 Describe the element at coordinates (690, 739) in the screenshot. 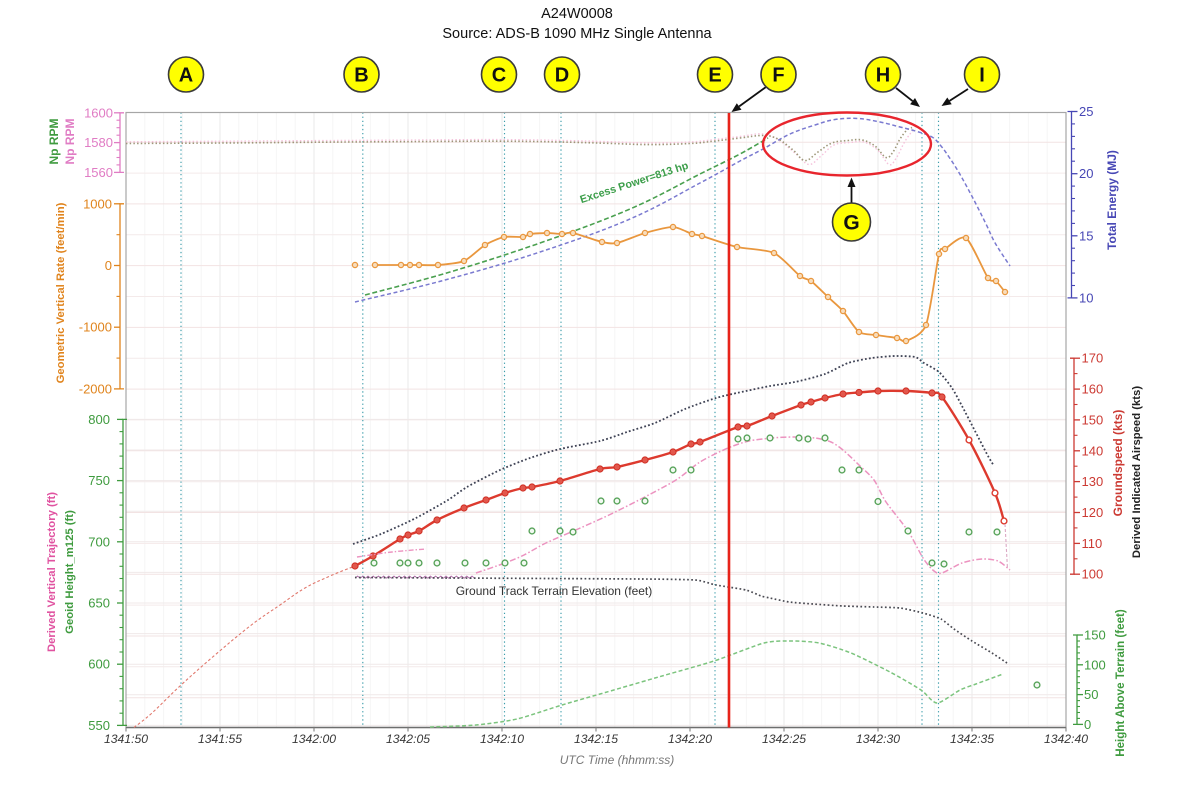

I see `svg-text: 1342:20` at that location.